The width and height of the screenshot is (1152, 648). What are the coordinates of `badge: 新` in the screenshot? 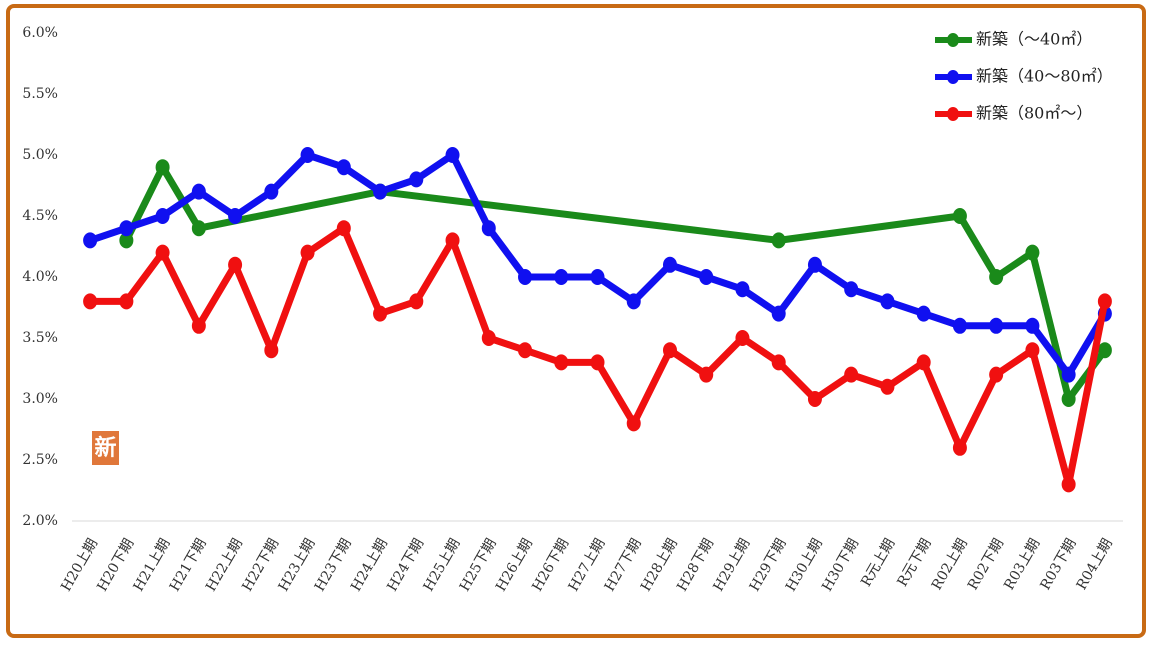 It's located at (105, 448).